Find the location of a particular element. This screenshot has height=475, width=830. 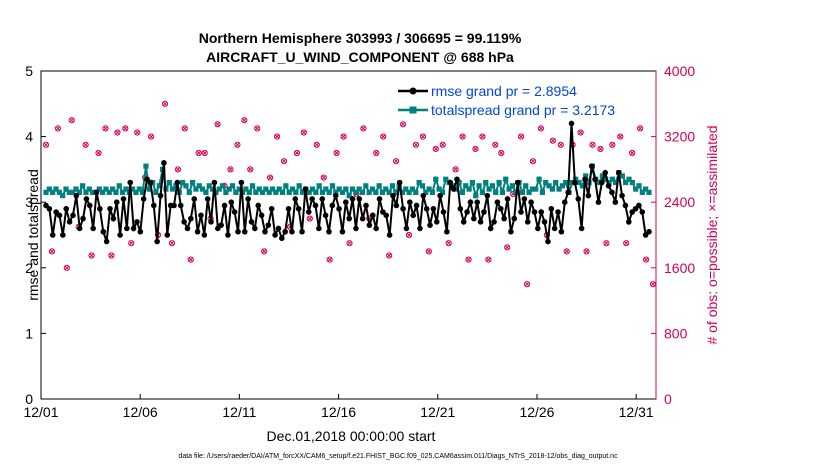

left-tick-label: 1 is located at coordinates (29, 333).